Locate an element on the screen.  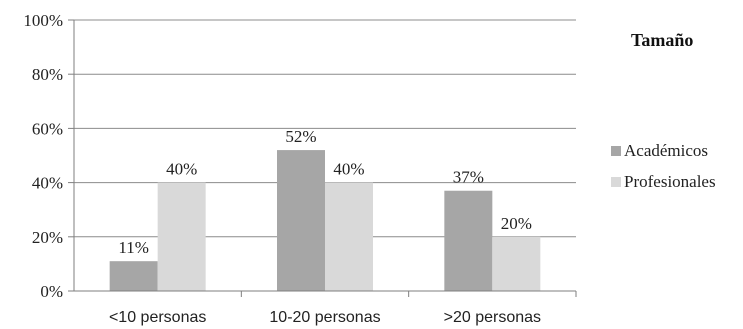
legend-title: Tamaño is located at coordinates (662, 40).